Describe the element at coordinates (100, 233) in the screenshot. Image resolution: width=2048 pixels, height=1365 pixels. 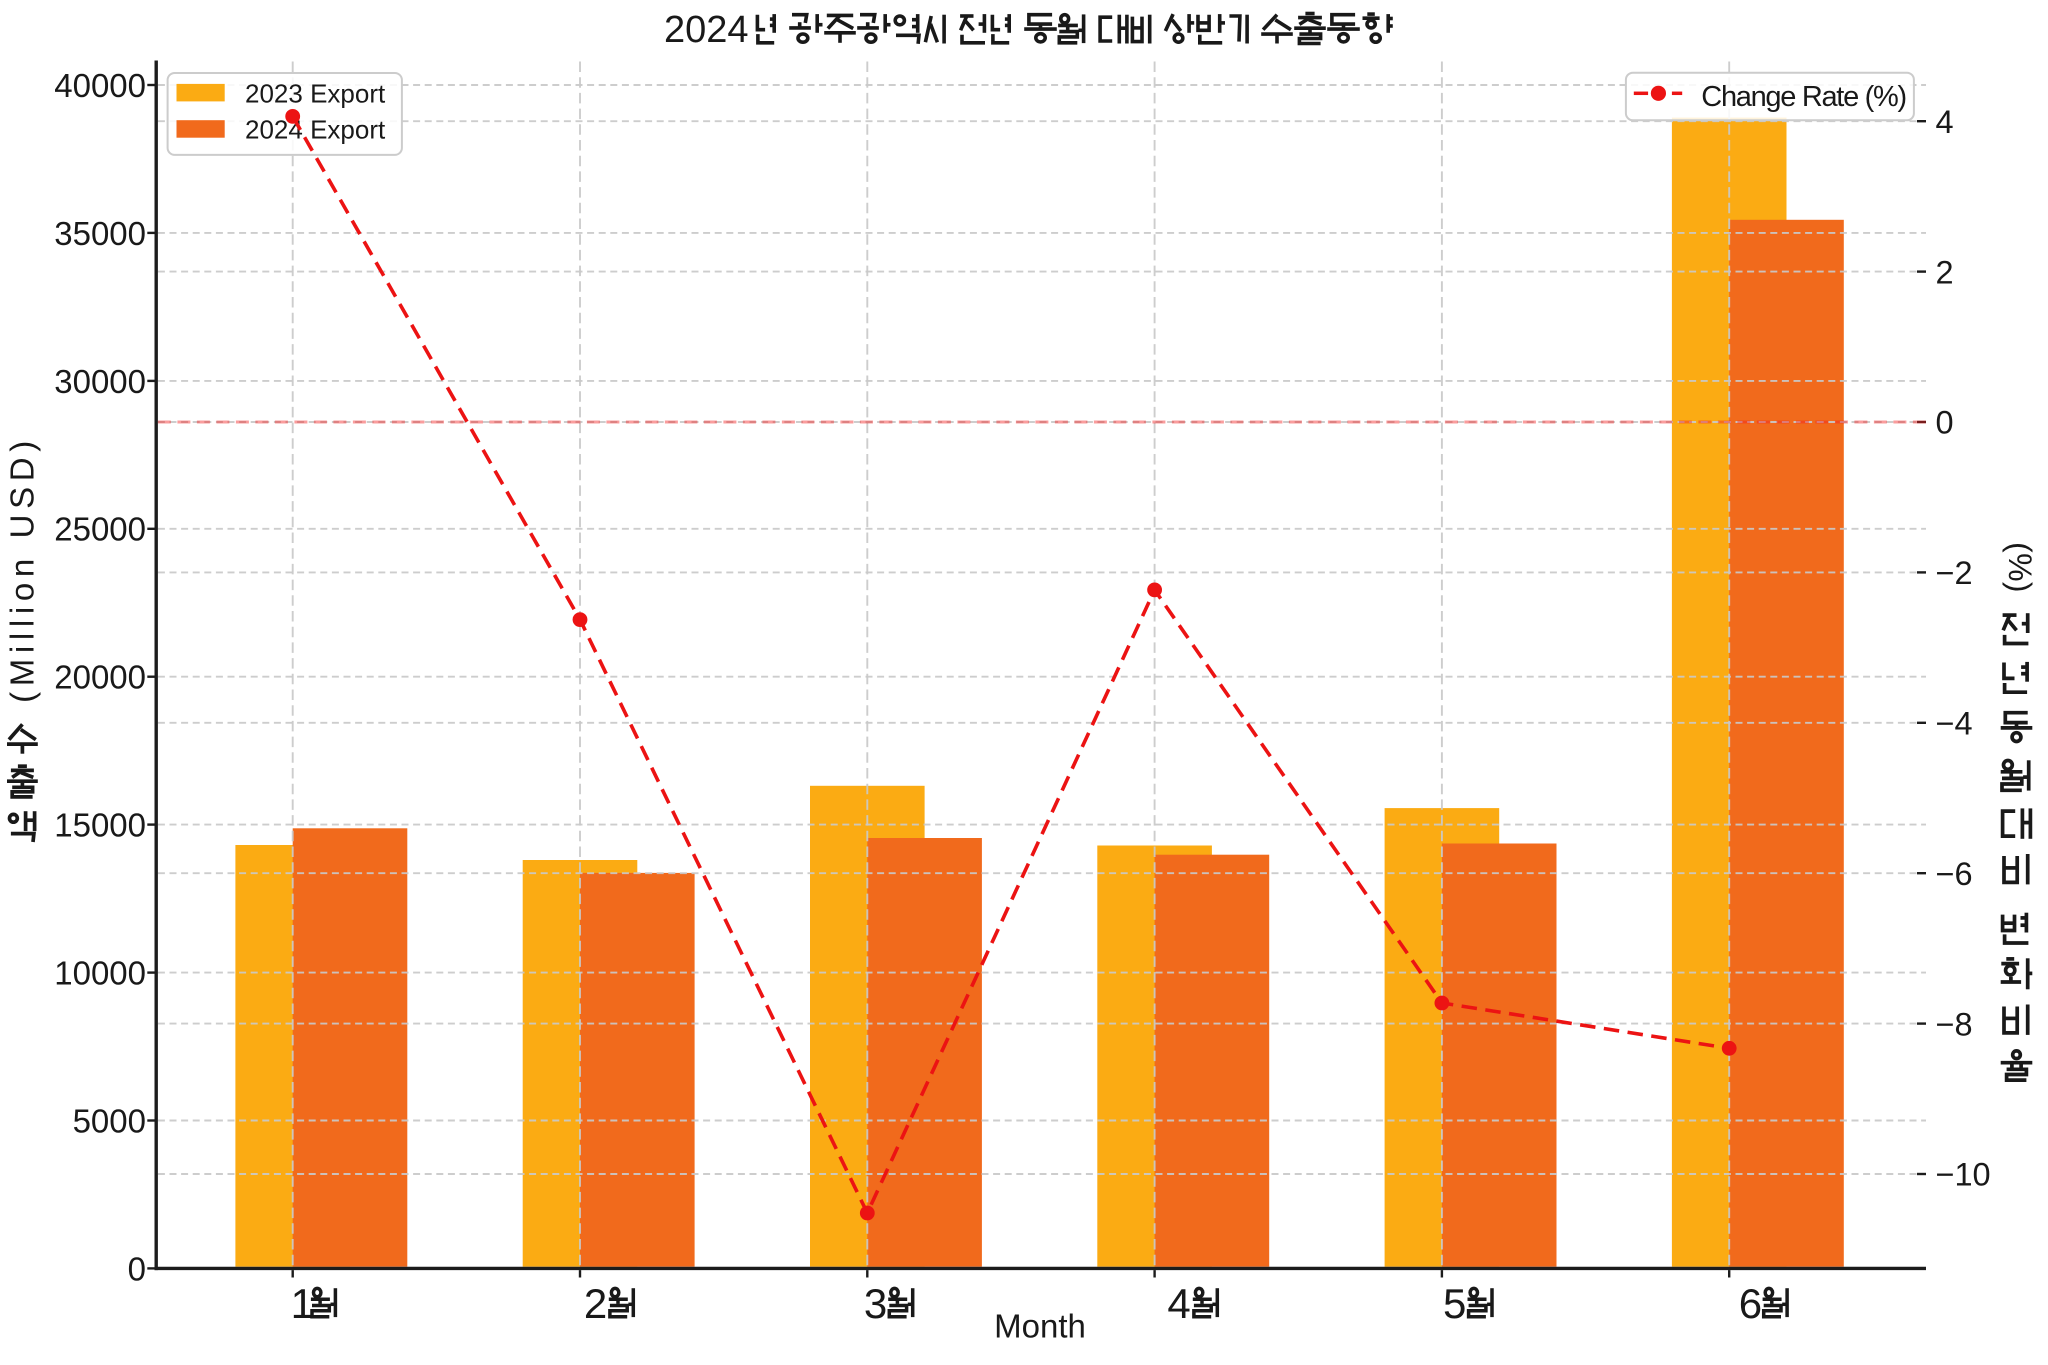
I see `svg-text: 35000` at that location.